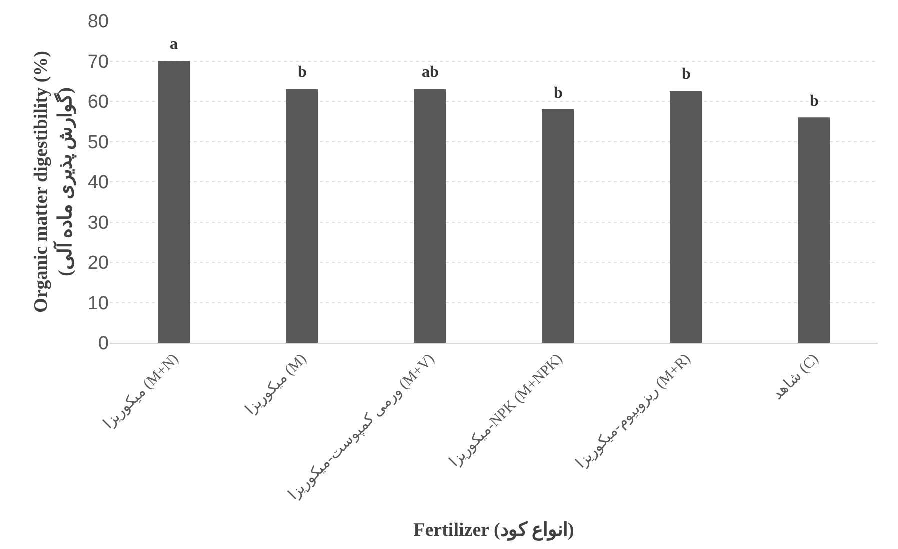 The height and width of the screenshot is (549, 898). I want to click on y-tick-label: 60, so click(98, 103).